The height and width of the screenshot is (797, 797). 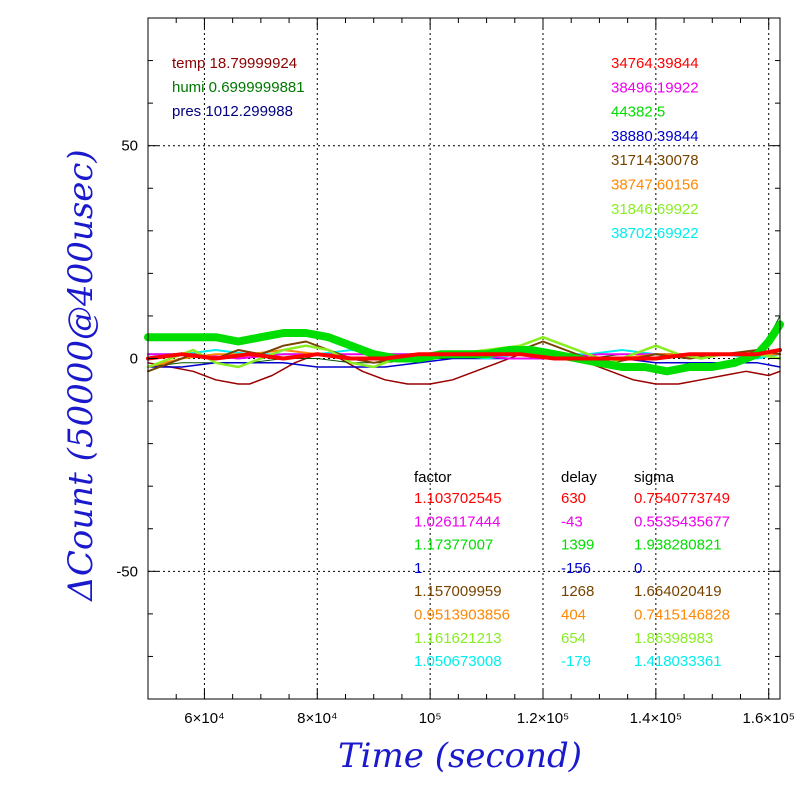 I want to click on plot-curves, so click(x=464, y=350).